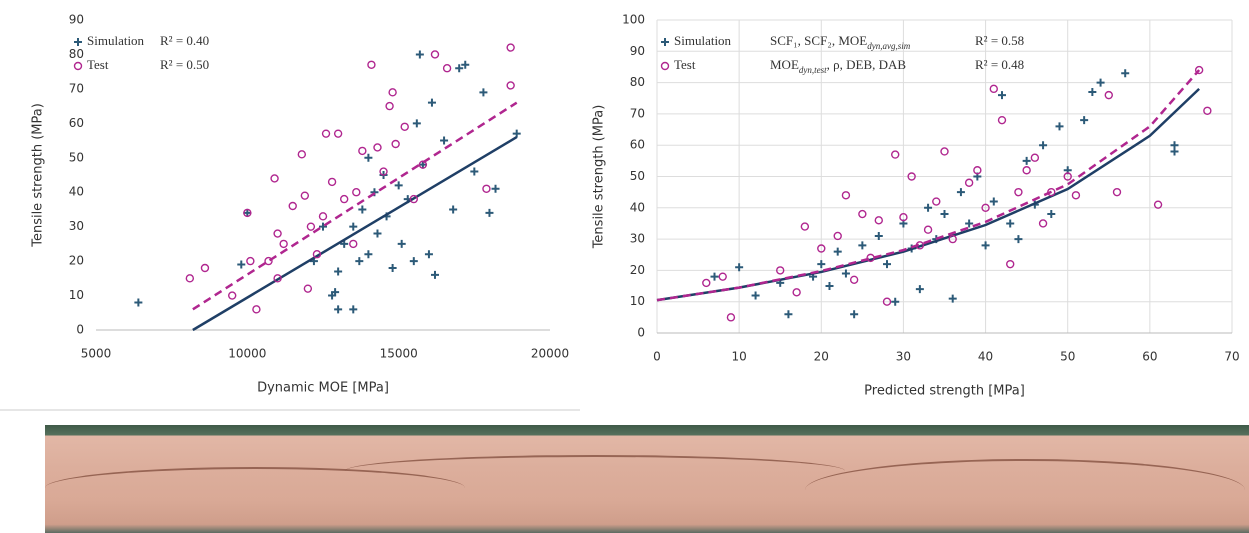 This screenshot has width=1249, height=533. Describe the element at coordinates (903, 357) in the screenshot. I see `x-tick-label: 30` at that location.